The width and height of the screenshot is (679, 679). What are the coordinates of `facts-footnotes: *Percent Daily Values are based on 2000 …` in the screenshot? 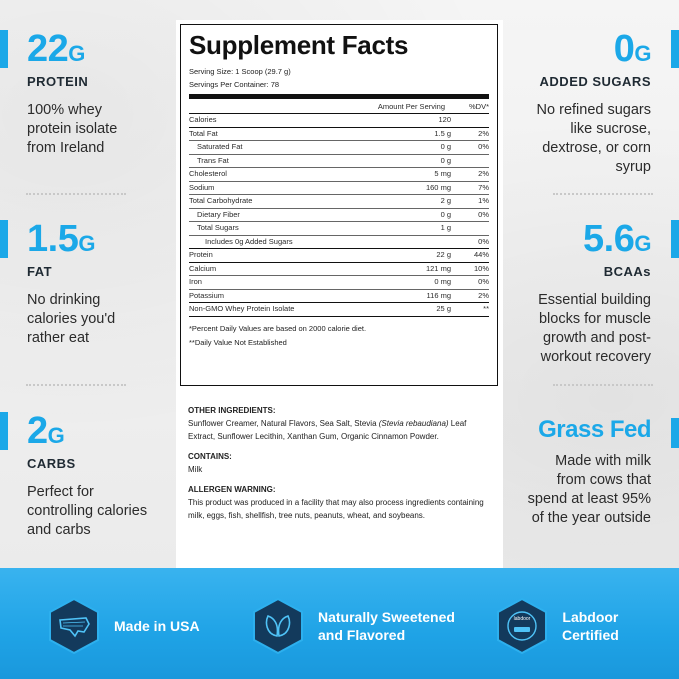 It's located at (278, 335).